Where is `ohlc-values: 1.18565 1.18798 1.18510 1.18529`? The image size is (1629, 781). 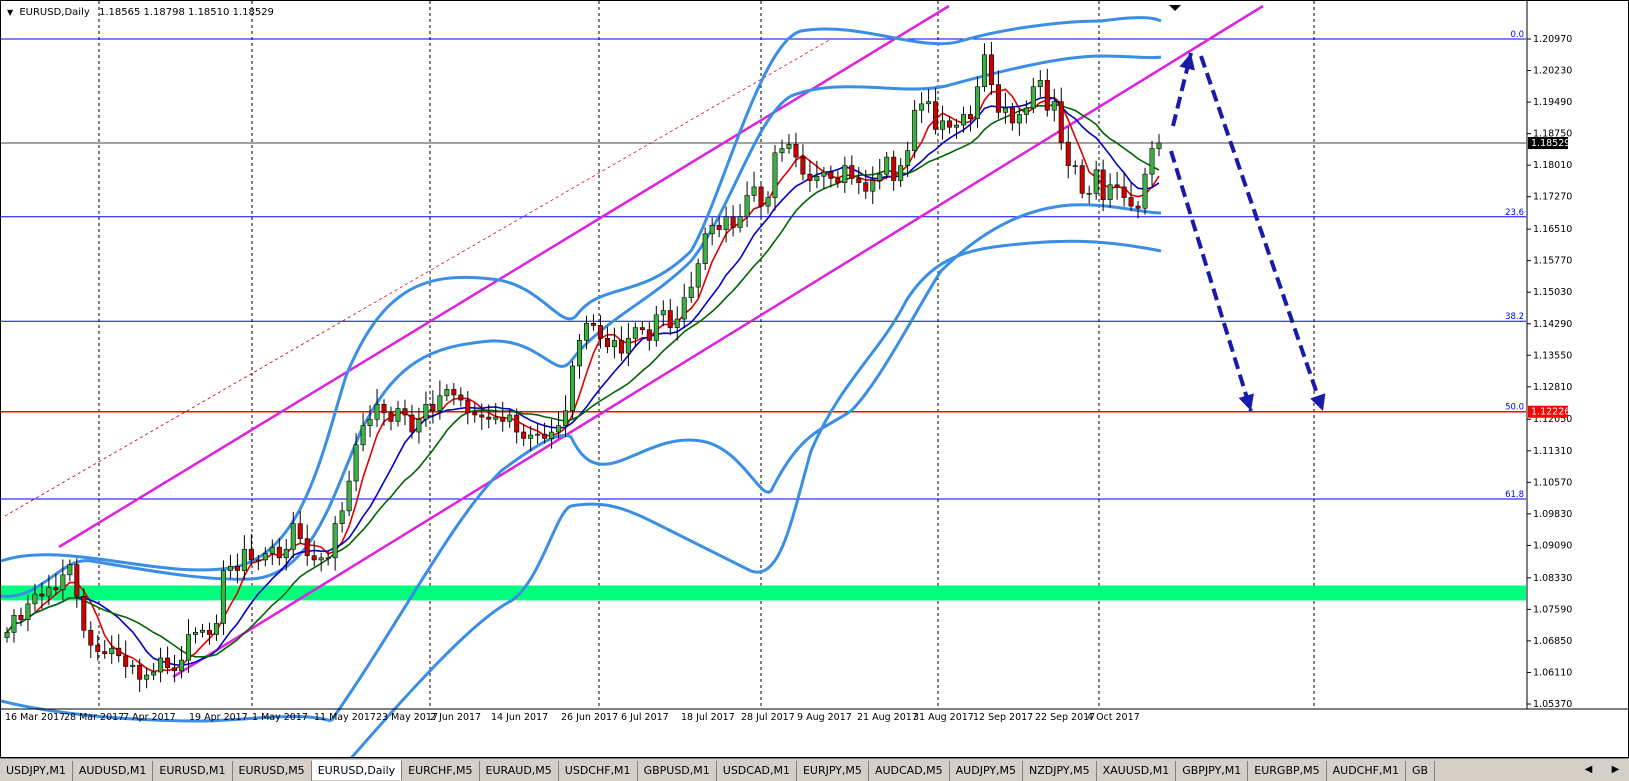 ohlc-values: 1.18565 1.18798 1.18510 1.18529 is located at coordinates (186, 12).